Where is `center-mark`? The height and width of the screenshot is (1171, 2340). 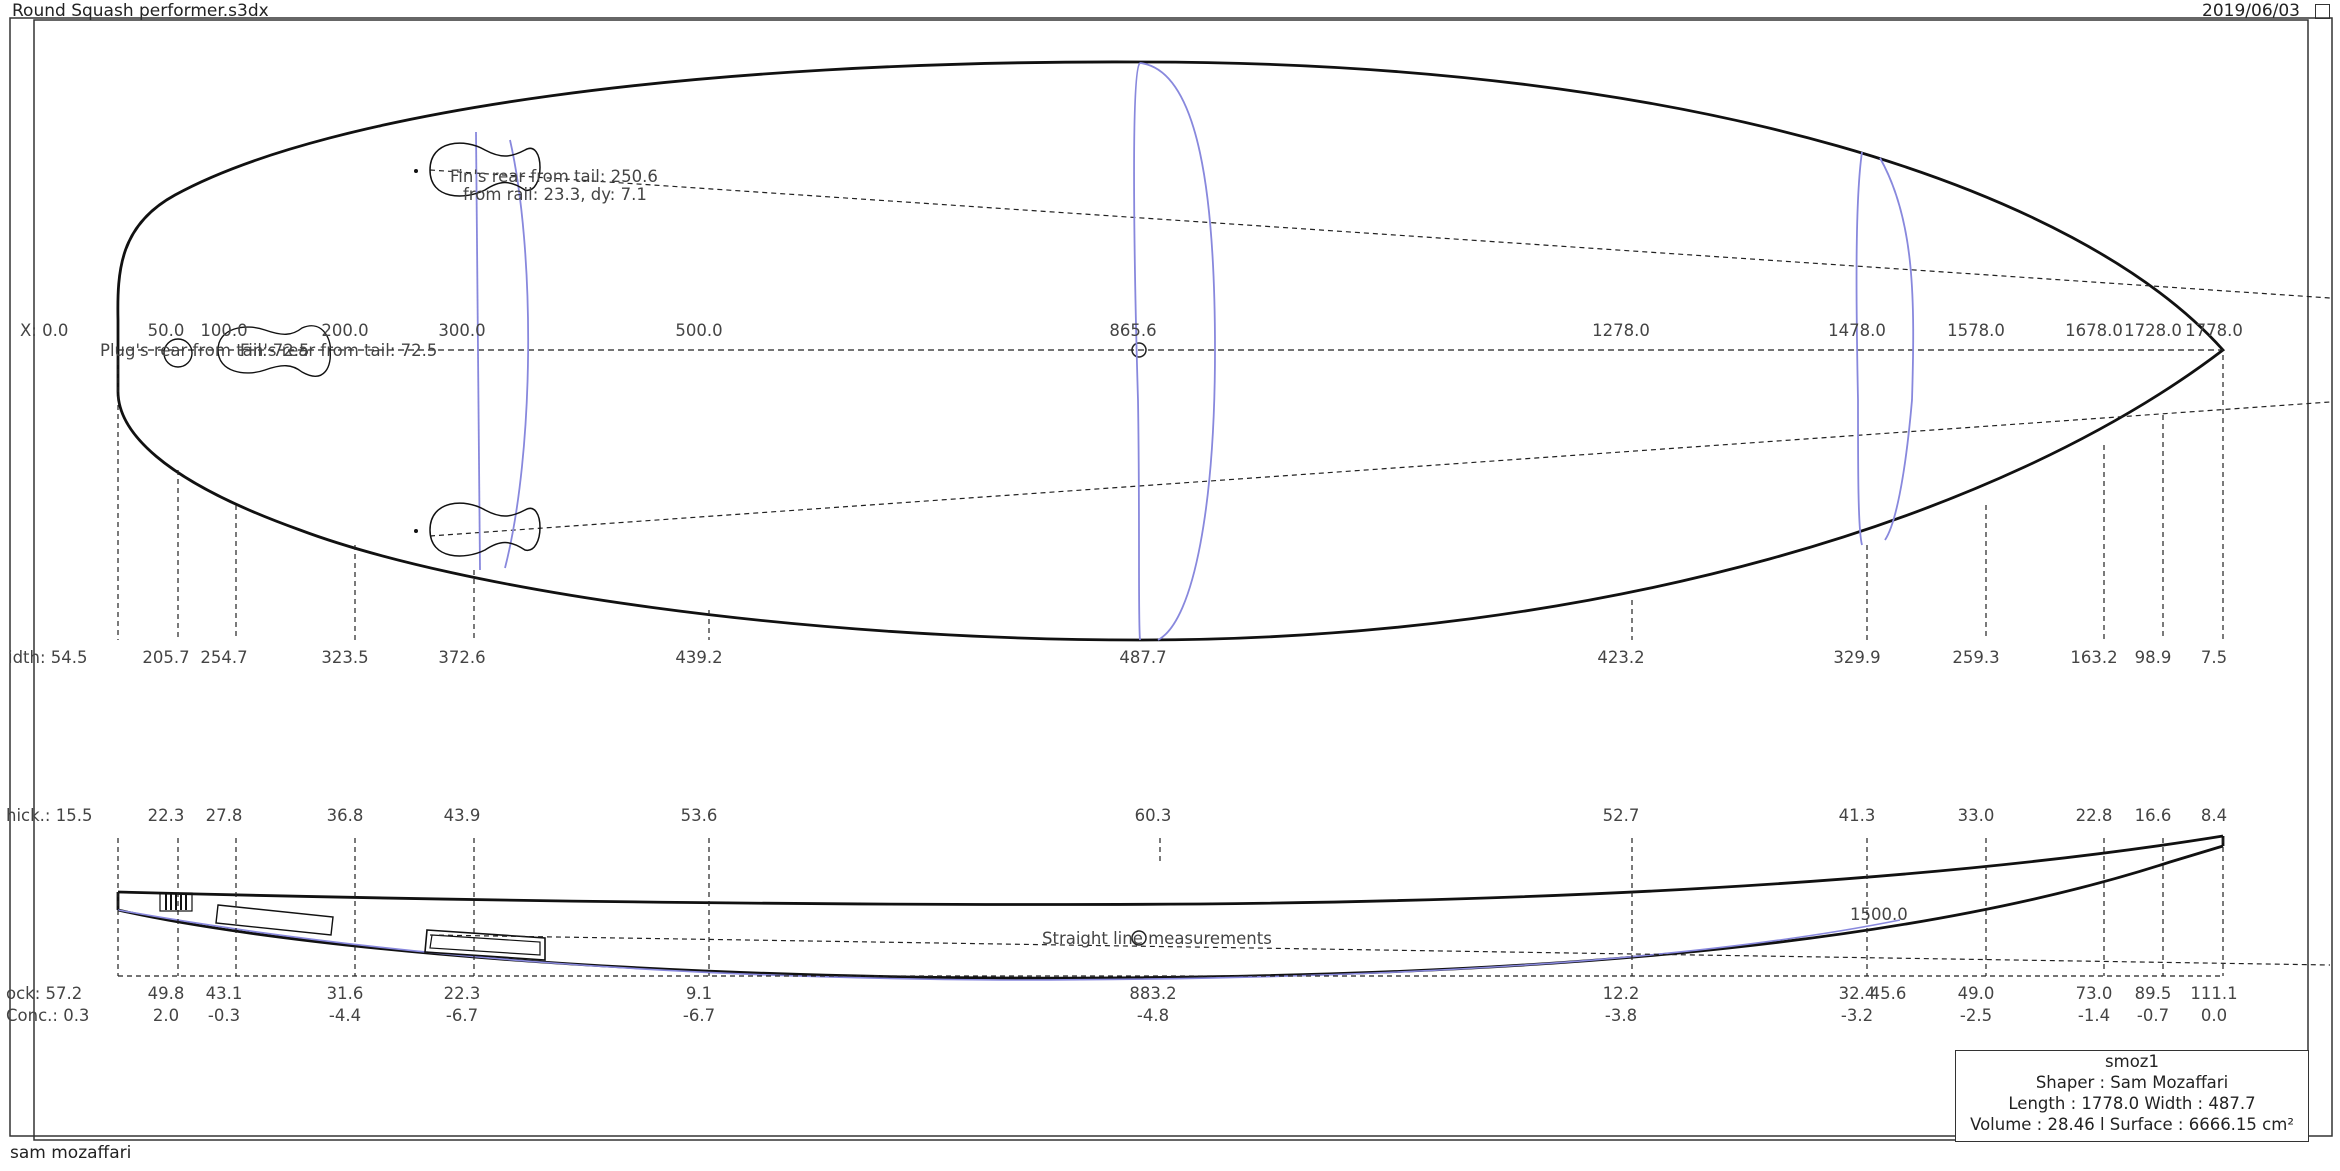 center-mark is located at coordinates (1139, 350).